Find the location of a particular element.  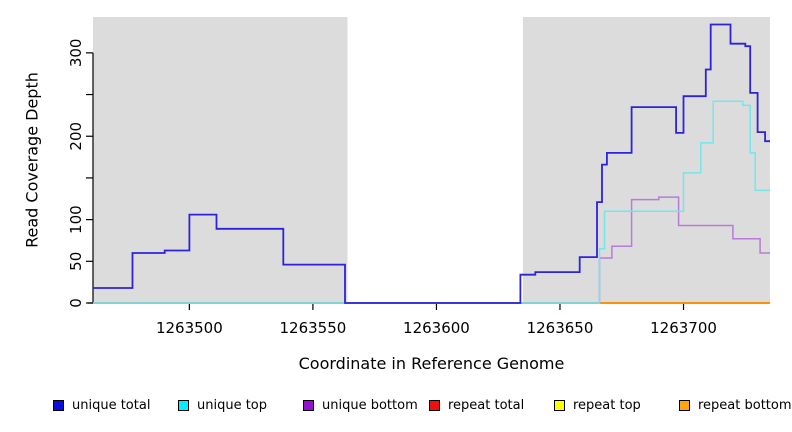

legend-item-repeat-bottom: repeat bottom is located at coordinates (735, 405).